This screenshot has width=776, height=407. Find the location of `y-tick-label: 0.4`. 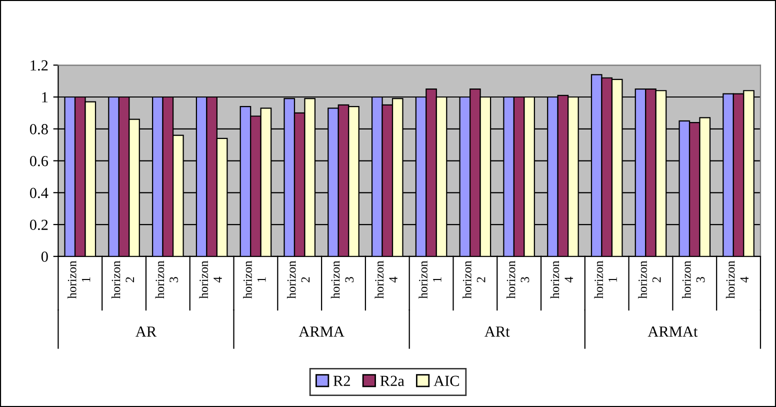

y-tick-label: 0.4 is located at coordinates (39, 193).